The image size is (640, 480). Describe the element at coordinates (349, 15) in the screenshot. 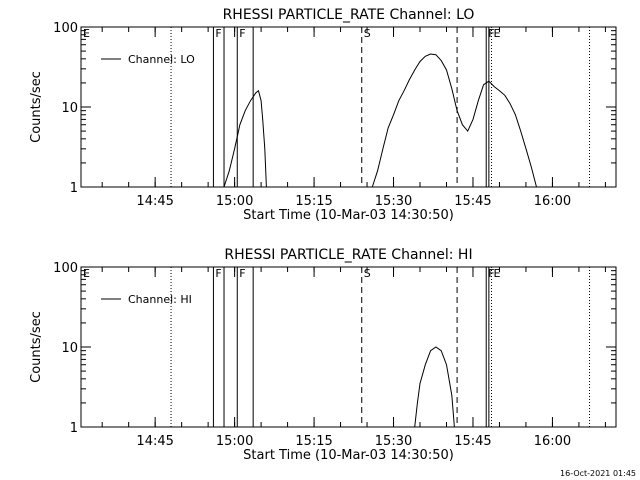

I see `chart-title: RHESSI PARTICLE_RATE Channel: LO` at that location.